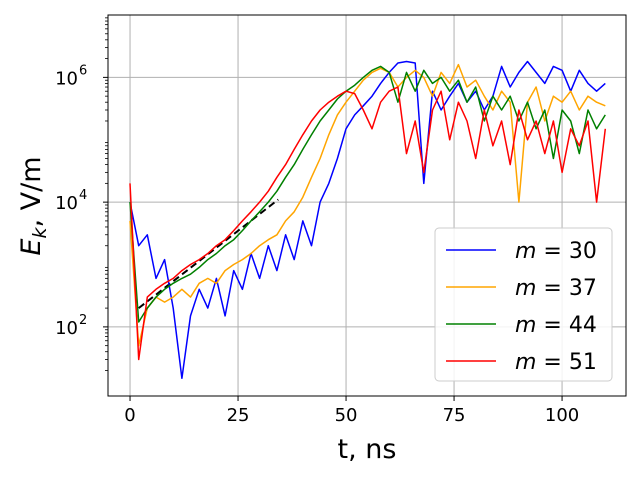 This screenshot has height=480, width=640. Describe the element at coordinates (83, 195) in the screenshot. I see `y-tick-exponent: 4` at that location.